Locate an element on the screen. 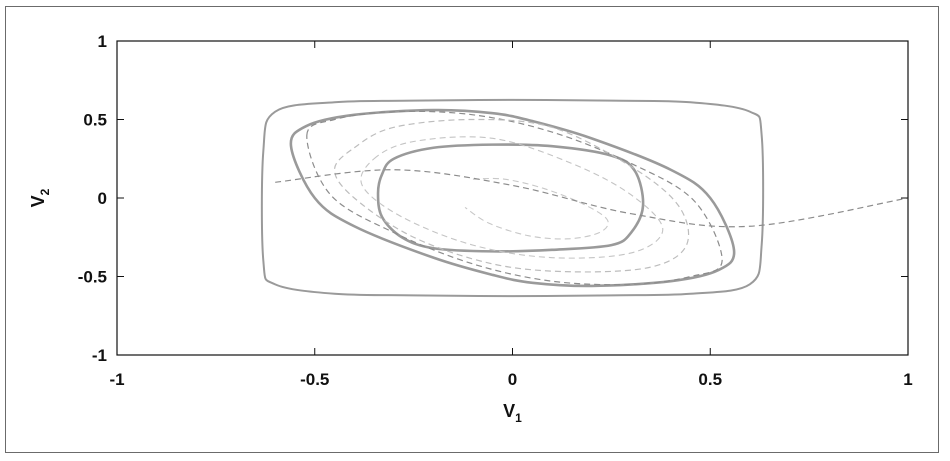  x-tick-label: 1 is located at coordinates (907, 379).